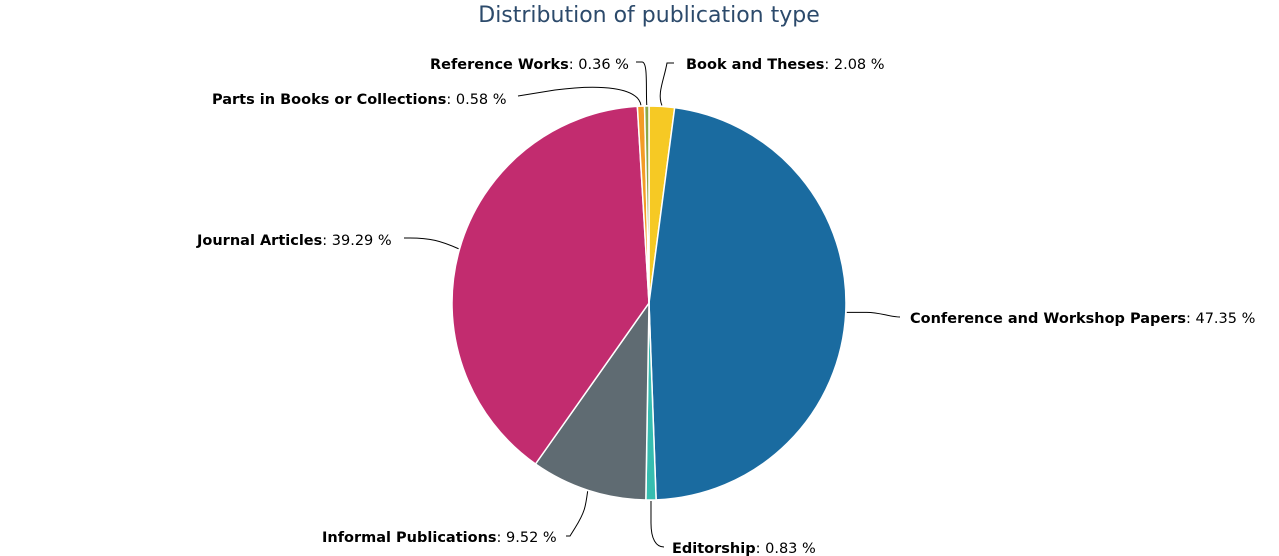  Describe the element at coordinates (649, 15) in the screenshot. I see `chart-title: Distribution of publication type` at that location.